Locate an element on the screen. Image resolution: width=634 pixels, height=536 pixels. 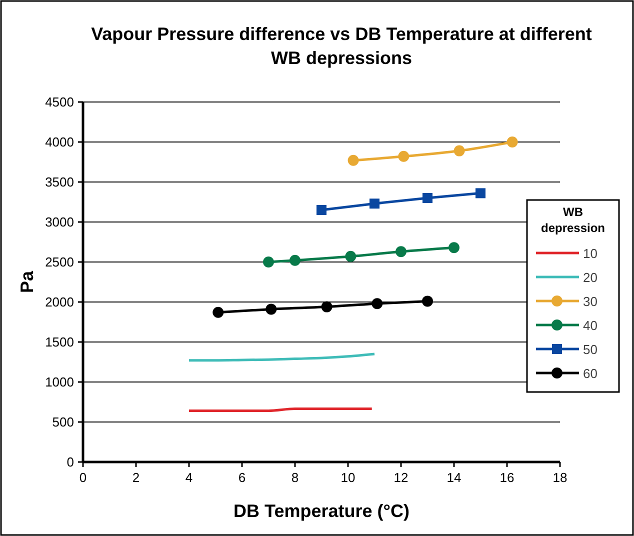
x-tick-label: 6 is located at coordinates (242, 477).